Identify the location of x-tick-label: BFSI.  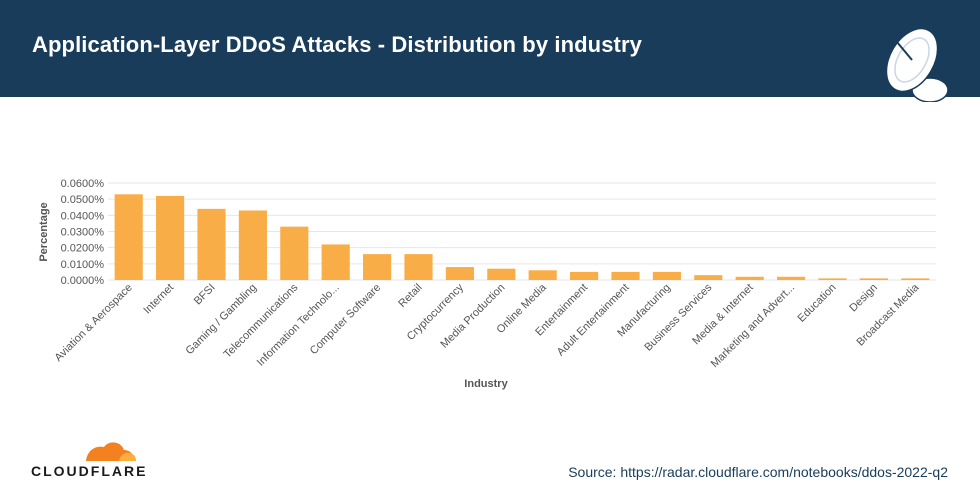
(205, 295).